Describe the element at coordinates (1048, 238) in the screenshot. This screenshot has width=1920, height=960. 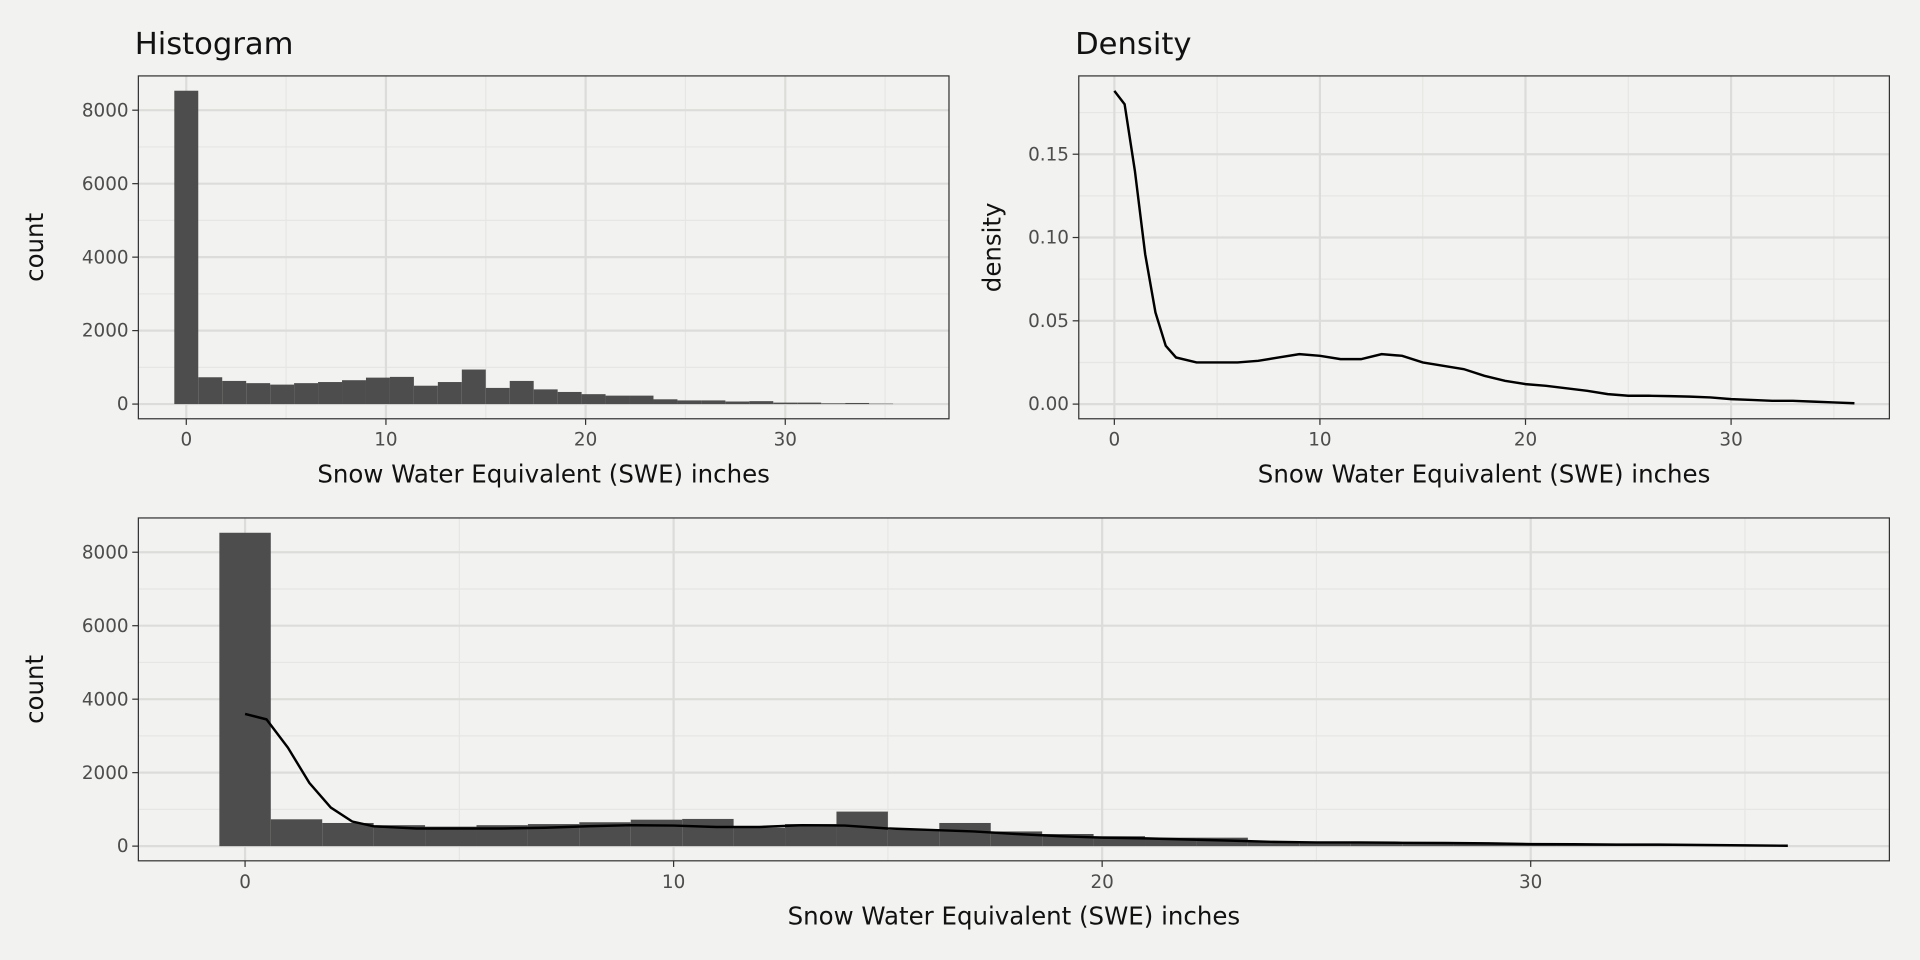
I see `y-tick-label: 0.10` at that location.